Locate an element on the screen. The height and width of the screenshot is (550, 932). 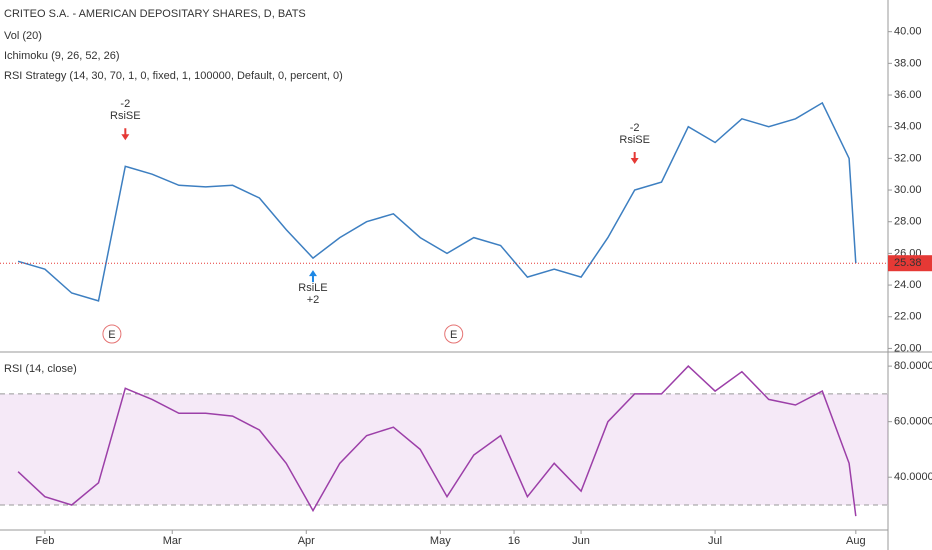
y-tick-label: 40.00 is located at coordinates (908, 32).